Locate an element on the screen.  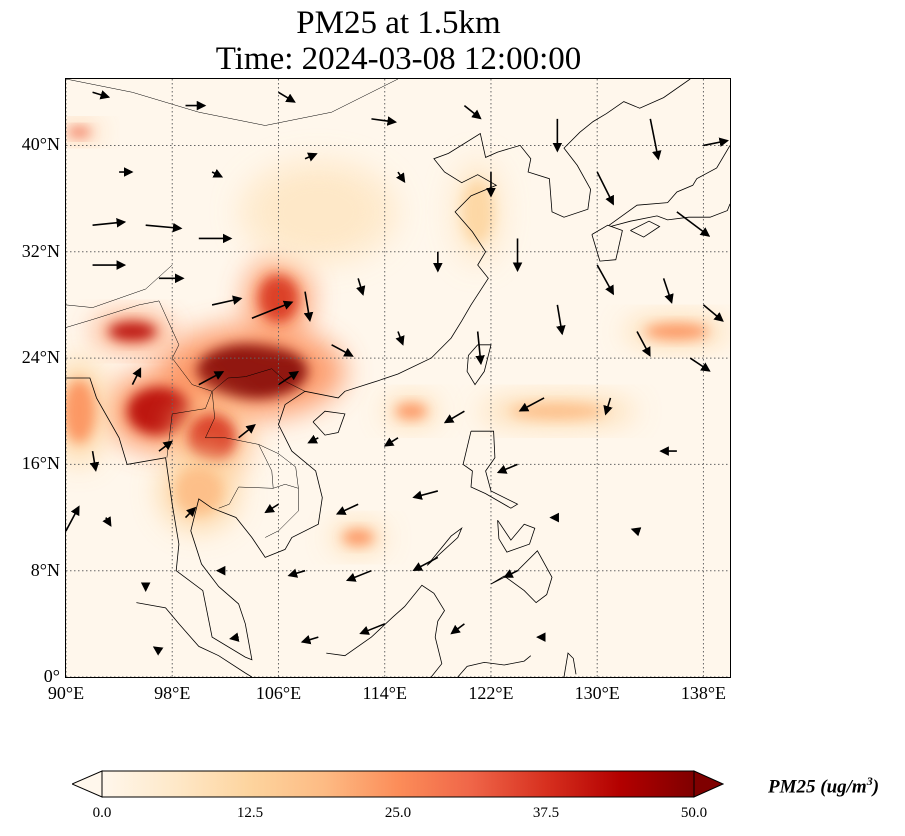
colorbar-extend-min is located at coordinates (87, 784).